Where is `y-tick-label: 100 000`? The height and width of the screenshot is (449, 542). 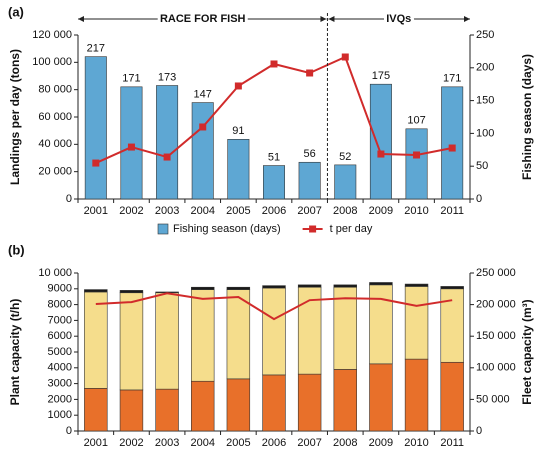 y-tick-label: 100 000 is located at coordinates (52, 62).